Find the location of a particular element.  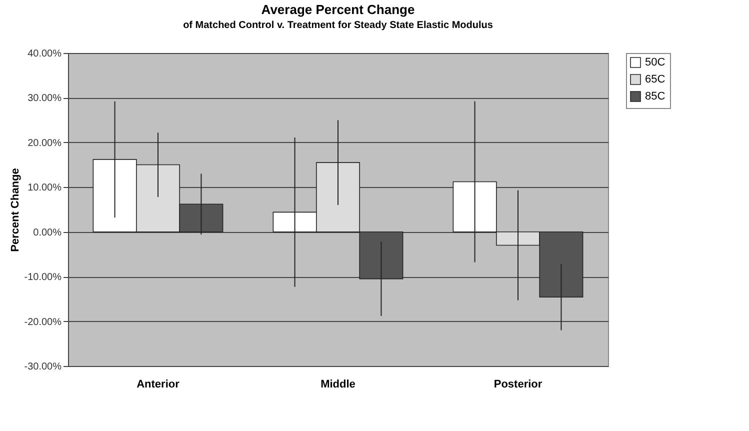

x-tick-label: Anterior is located at coordinates (158, 384).